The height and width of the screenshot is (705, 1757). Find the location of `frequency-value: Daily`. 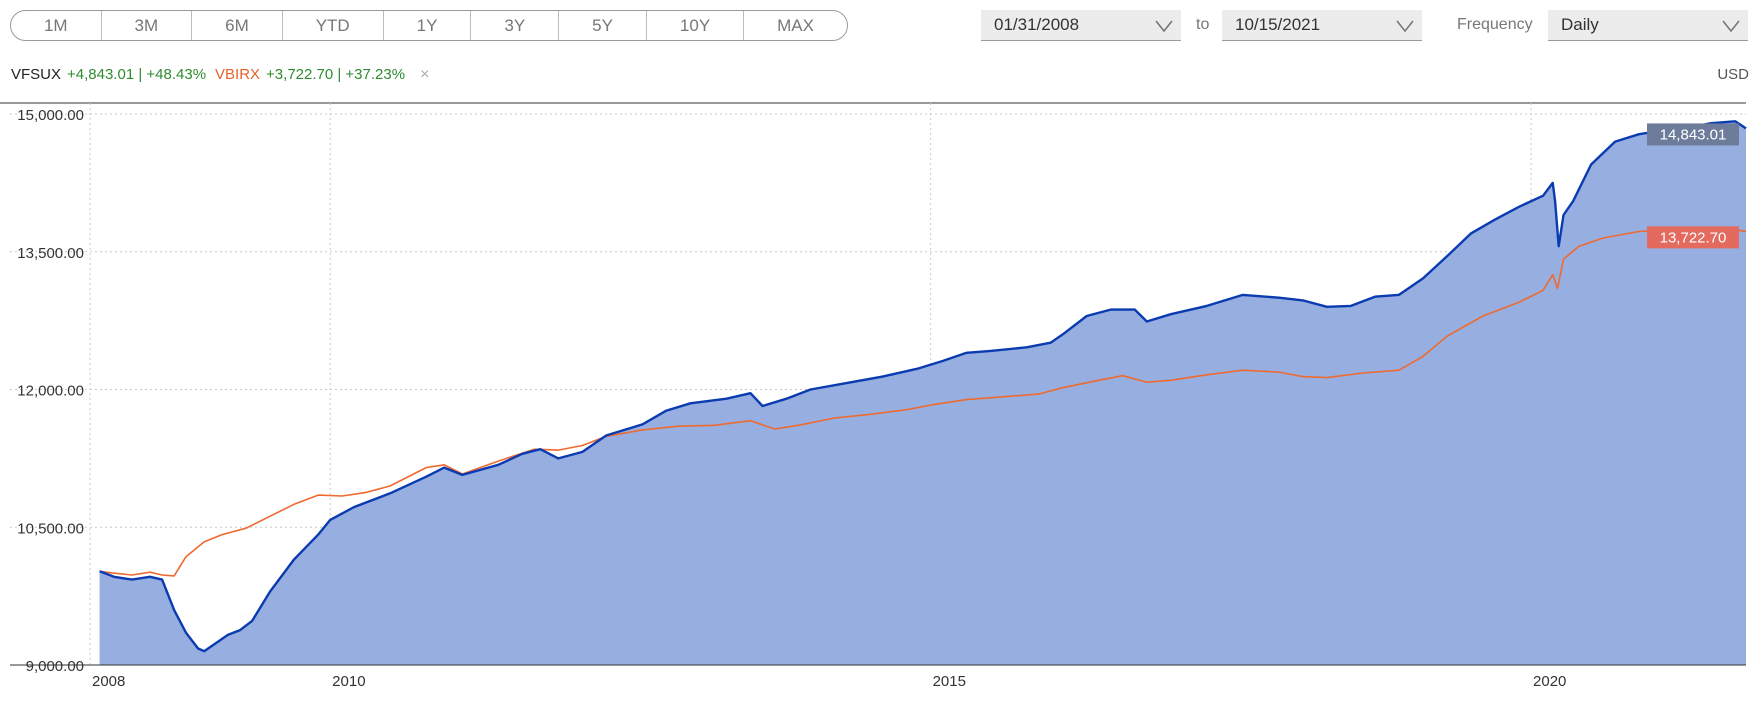

frequency-value: Daily is located at coordinates (1580, 24).